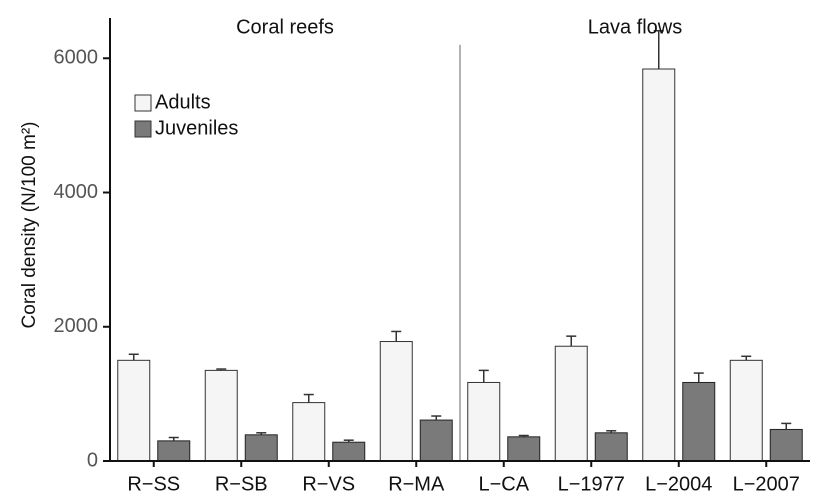 The width and height of the screenshot is (817, 492). What do you see at coordinates (635, 27) in the screenshot?
I see `group-title: Lava flows` at bounding box center [635, 27].